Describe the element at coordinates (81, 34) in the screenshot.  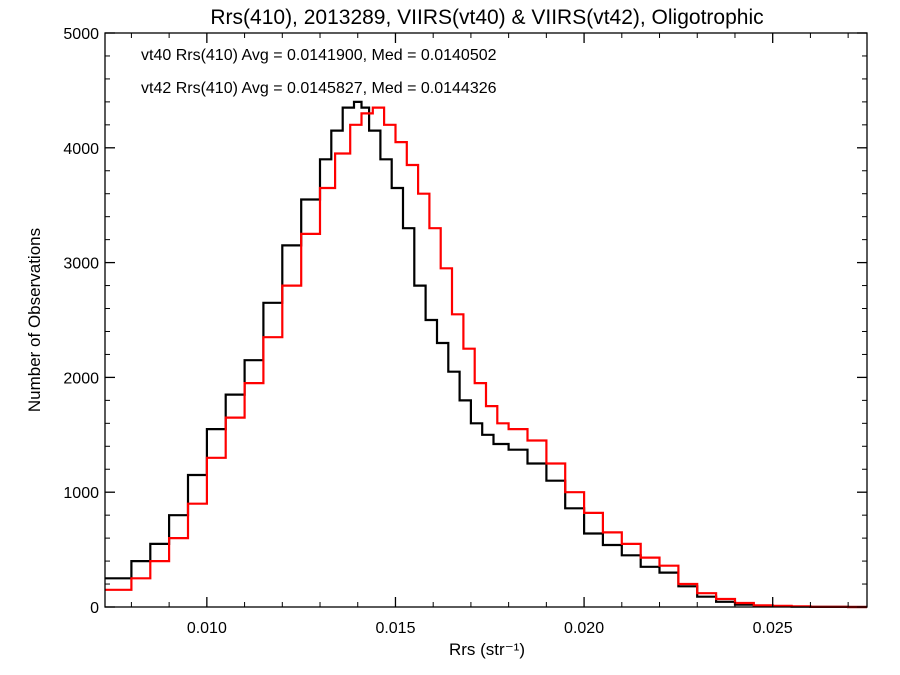
I see `y-tick-label-5: 5000` at that location.